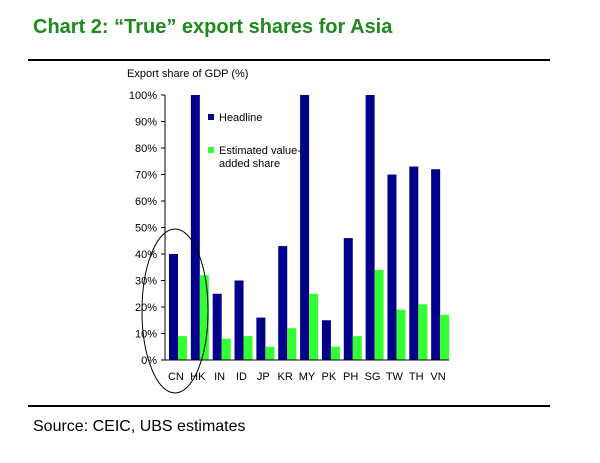  What do you see at coordinates (146, 255) in the screenshot?
I see `y-tick-label: 40%` at bounding box center [146, 255].